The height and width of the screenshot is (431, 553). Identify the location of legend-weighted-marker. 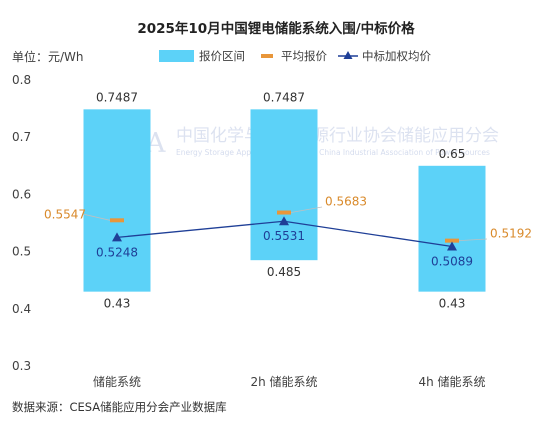
(348, 55).